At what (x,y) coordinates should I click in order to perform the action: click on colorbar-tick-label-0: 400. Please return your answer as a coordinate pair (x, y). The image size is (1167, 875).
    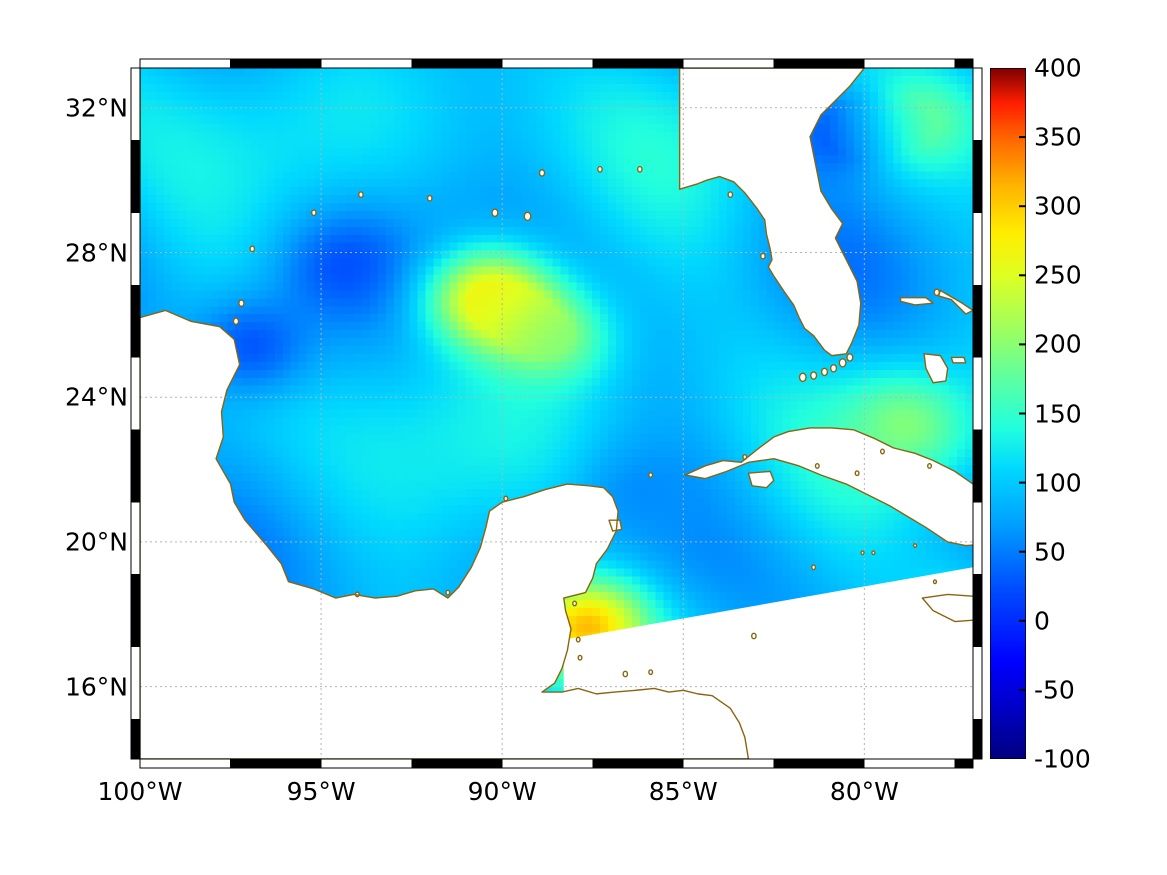
    Looking at the image, I should click on (1058, 68).